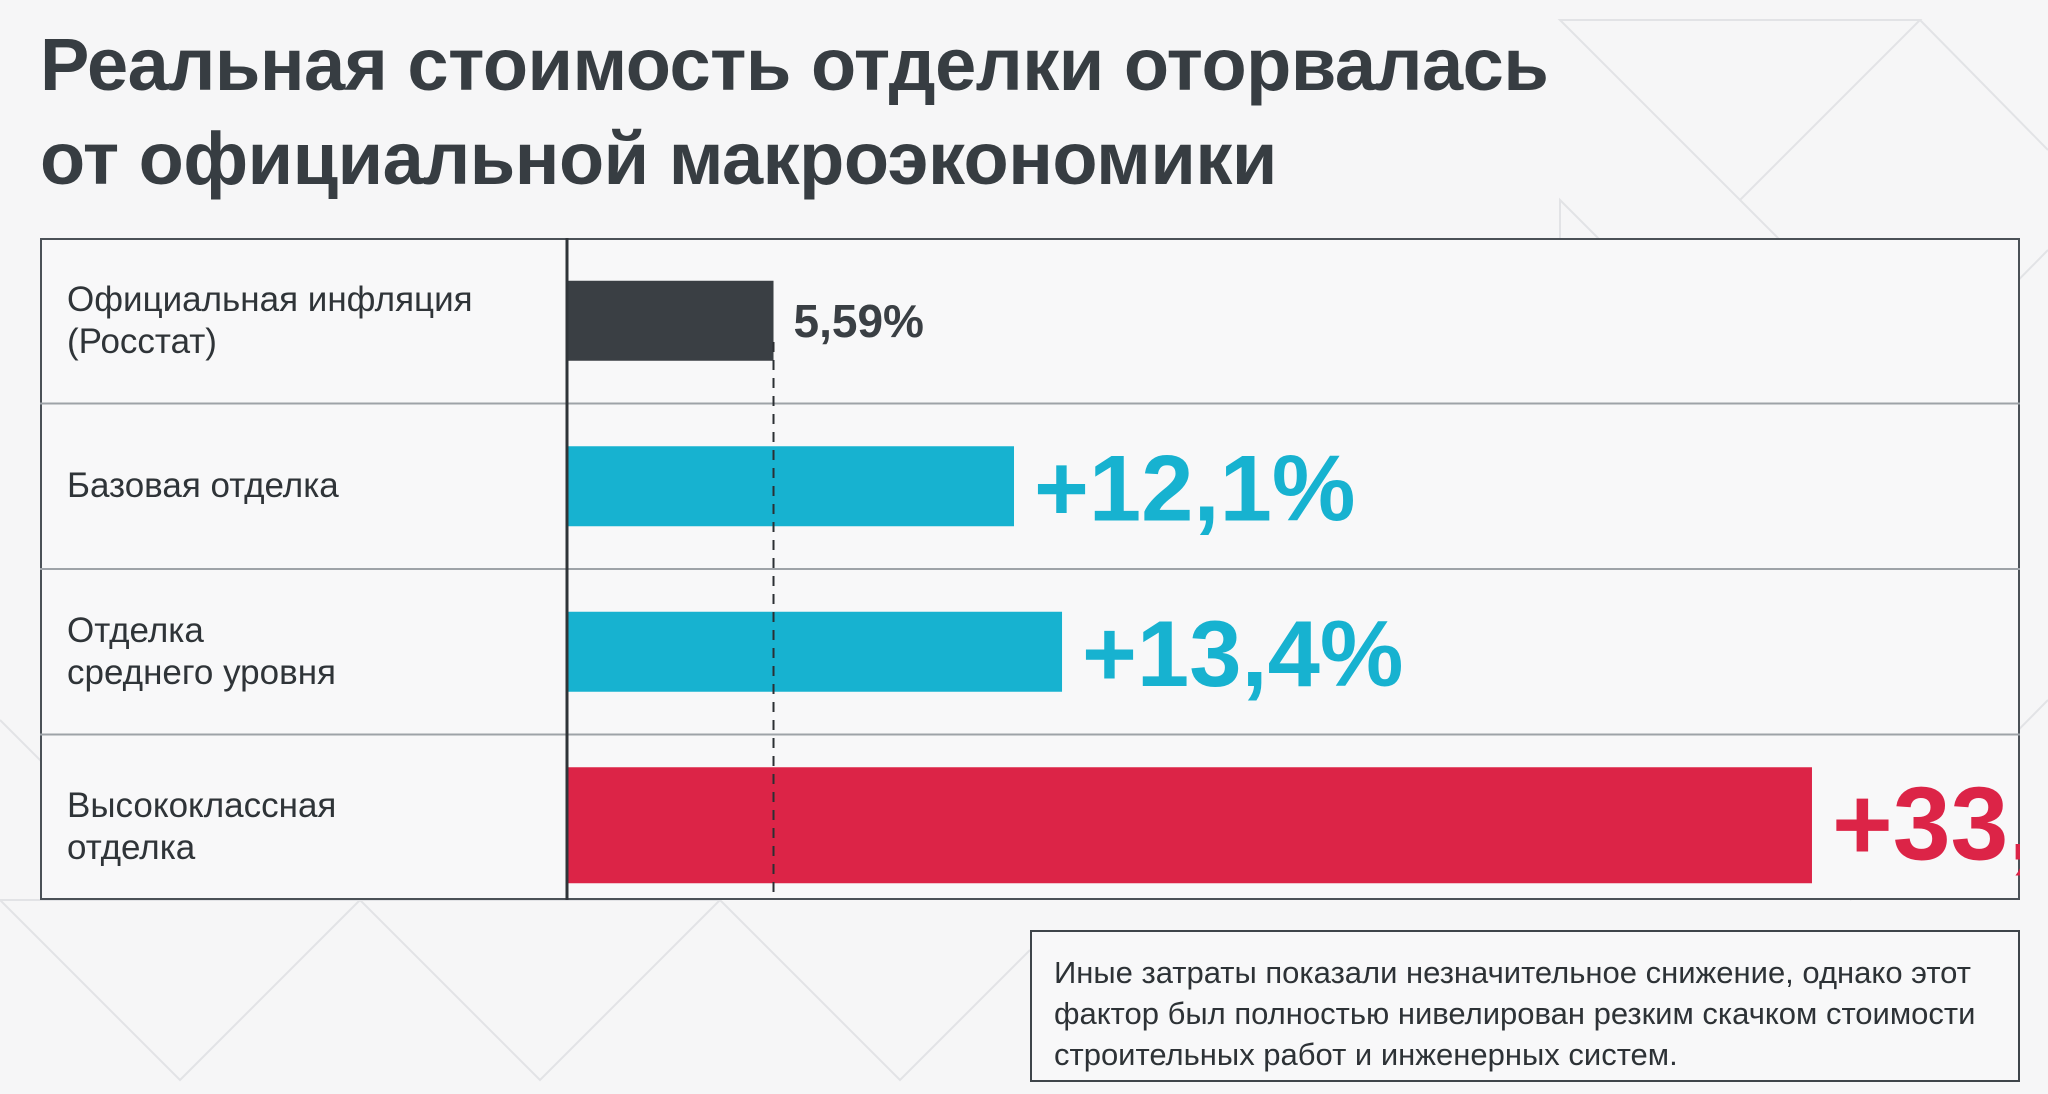 The image size is (2048, 1094). I want to click on data-label-3: +13,4%, so click(1242, 653).